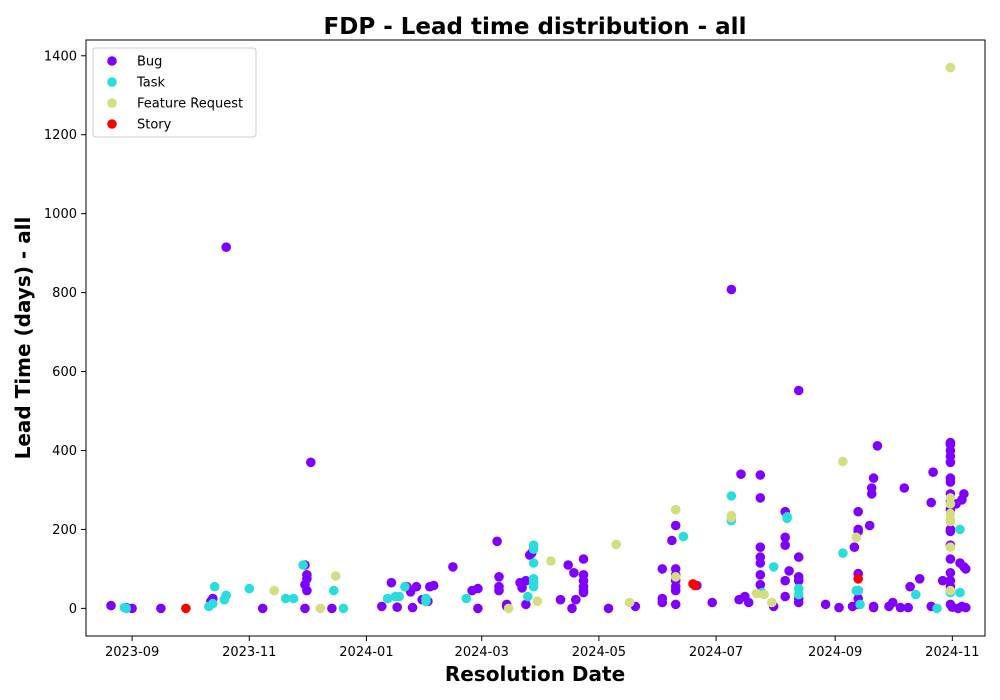 Image resolution: width=1000 pixels, height=700 pixels. Describe the element at coordinates (151, 83) in the screenshot. I see `legend-label-task: Task` at that location.